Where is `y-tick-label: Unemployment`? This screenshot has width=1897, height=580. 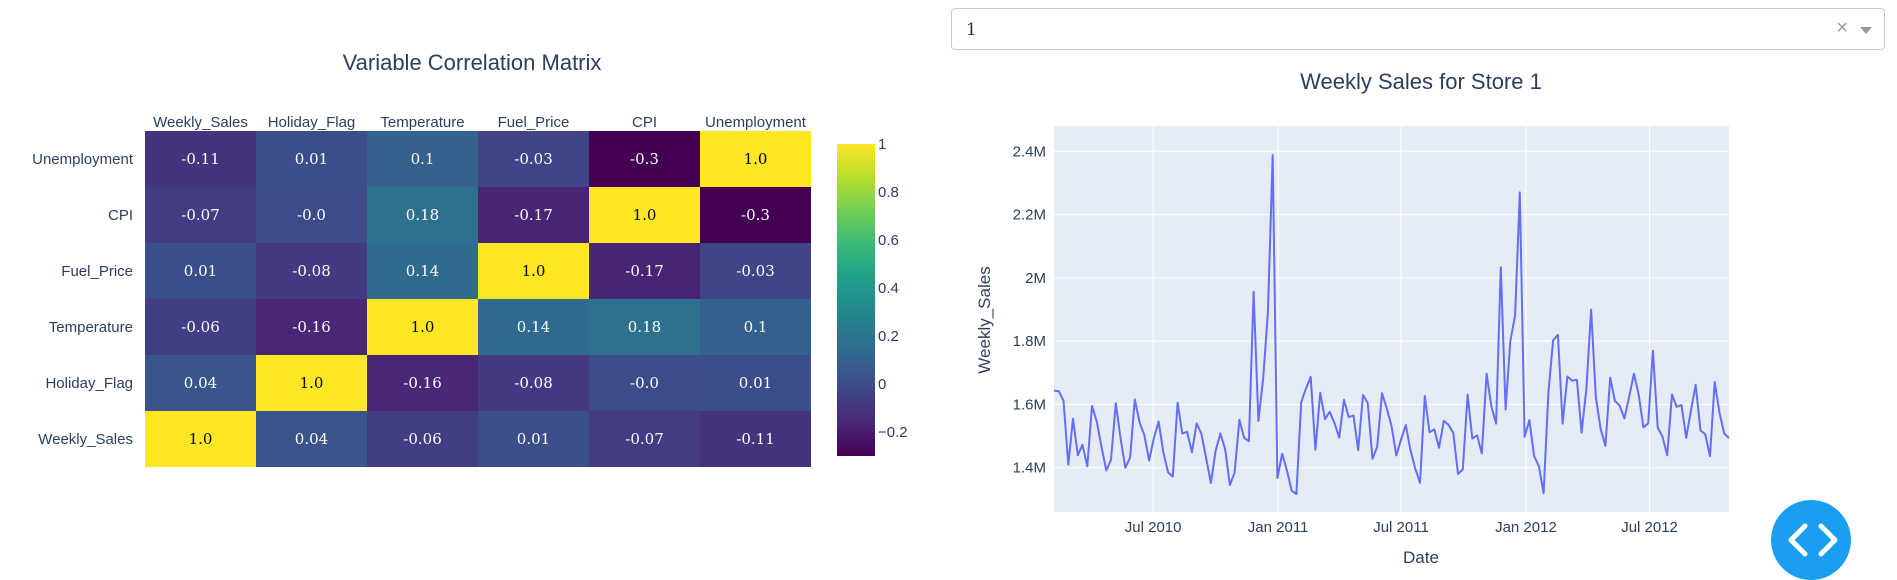
y-tick-label: Unemployment is located at coordinates (83, 159).